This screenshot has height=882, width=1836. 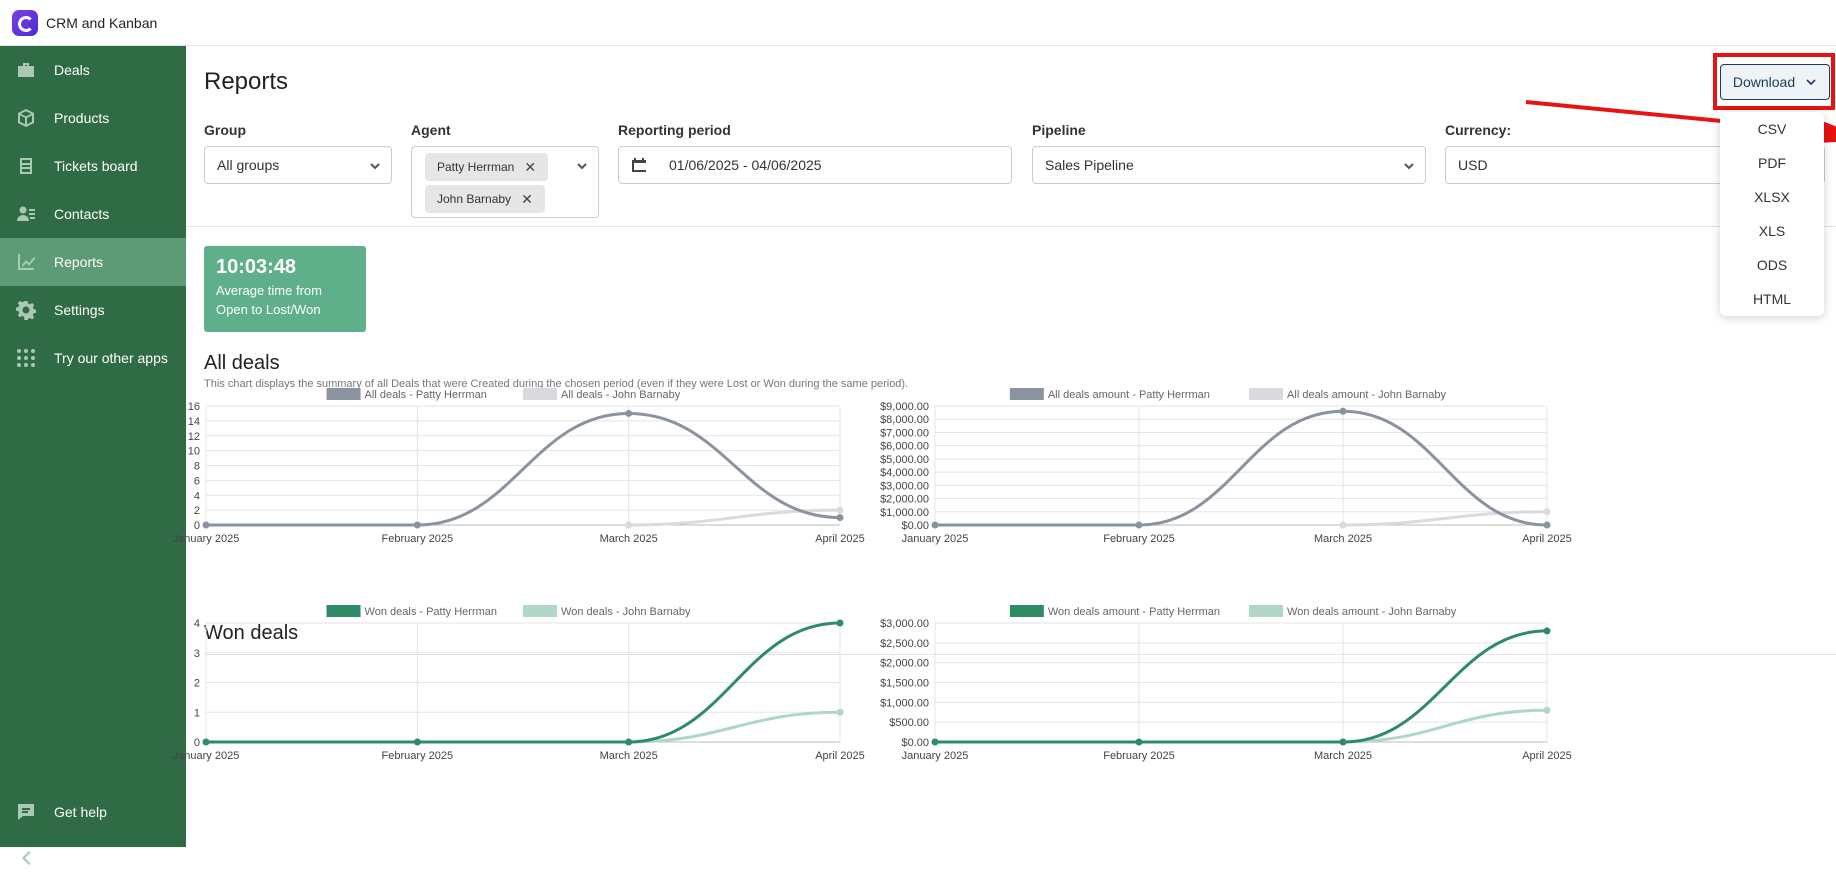 I want to click on sidebar-item-other-apps: Try our other apps, so click(x=93, y=358).